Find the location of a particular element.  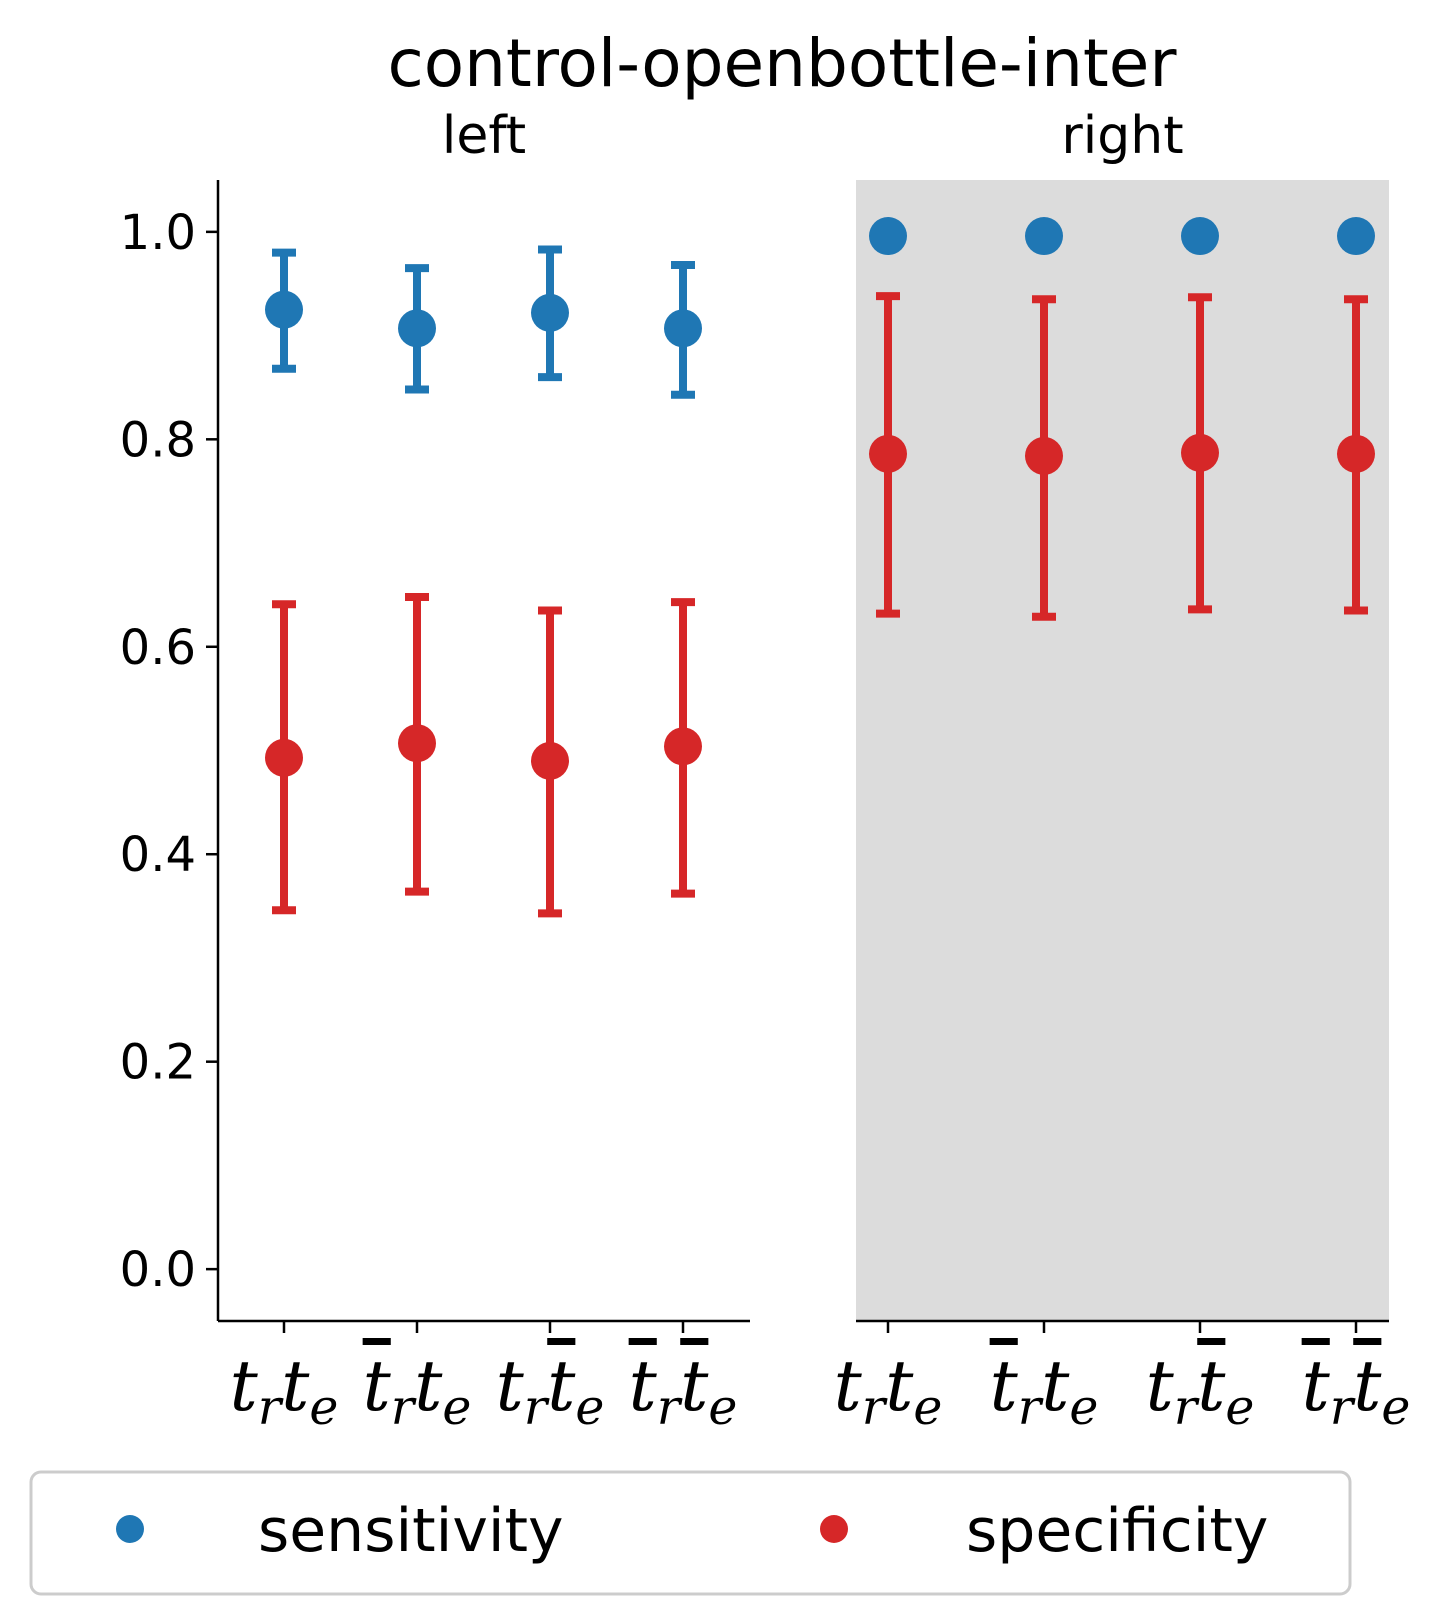

y-tick-label: 0.2 is located at coordinates (158, 1063).